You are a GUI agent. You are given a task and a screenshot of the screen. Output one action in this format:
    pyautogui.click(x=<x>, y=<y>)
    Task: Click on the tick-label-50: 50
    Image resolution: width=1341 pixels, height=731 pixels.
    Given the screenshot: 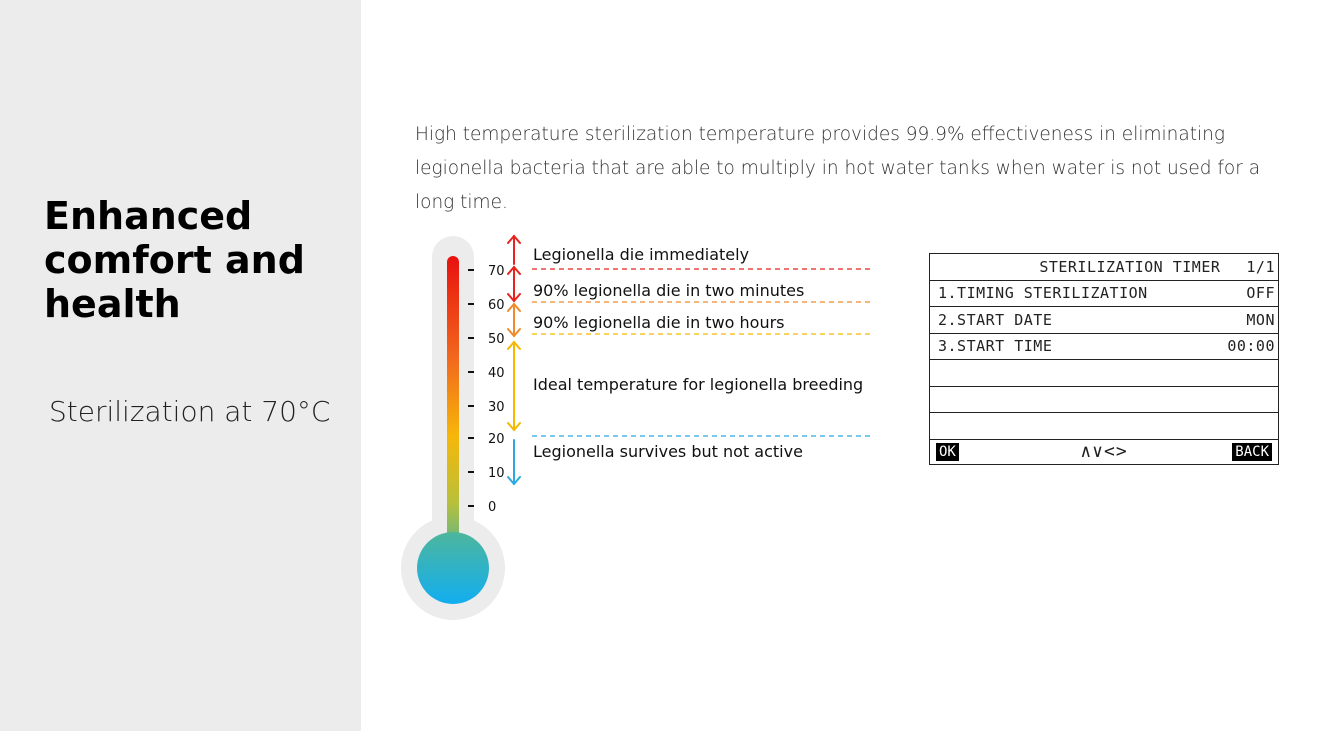 What is the action you would take?
    pyautogui.click(x=496, y=339)
    